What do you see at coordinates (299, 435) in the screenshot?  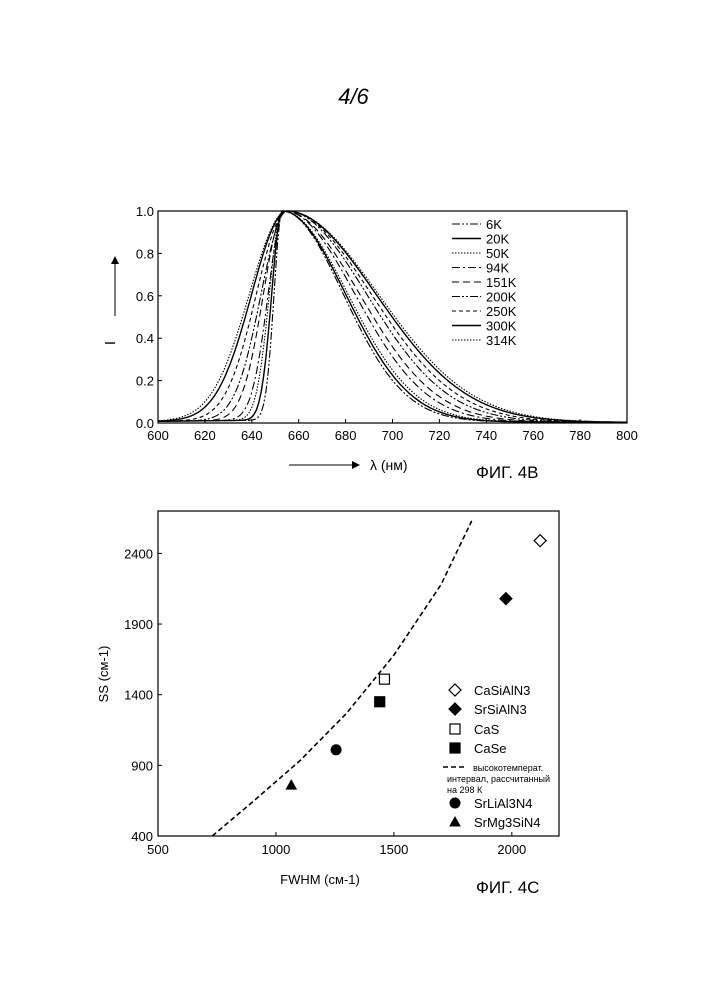 I see `x-tick-label: 660` at bounding box center [299, 435].